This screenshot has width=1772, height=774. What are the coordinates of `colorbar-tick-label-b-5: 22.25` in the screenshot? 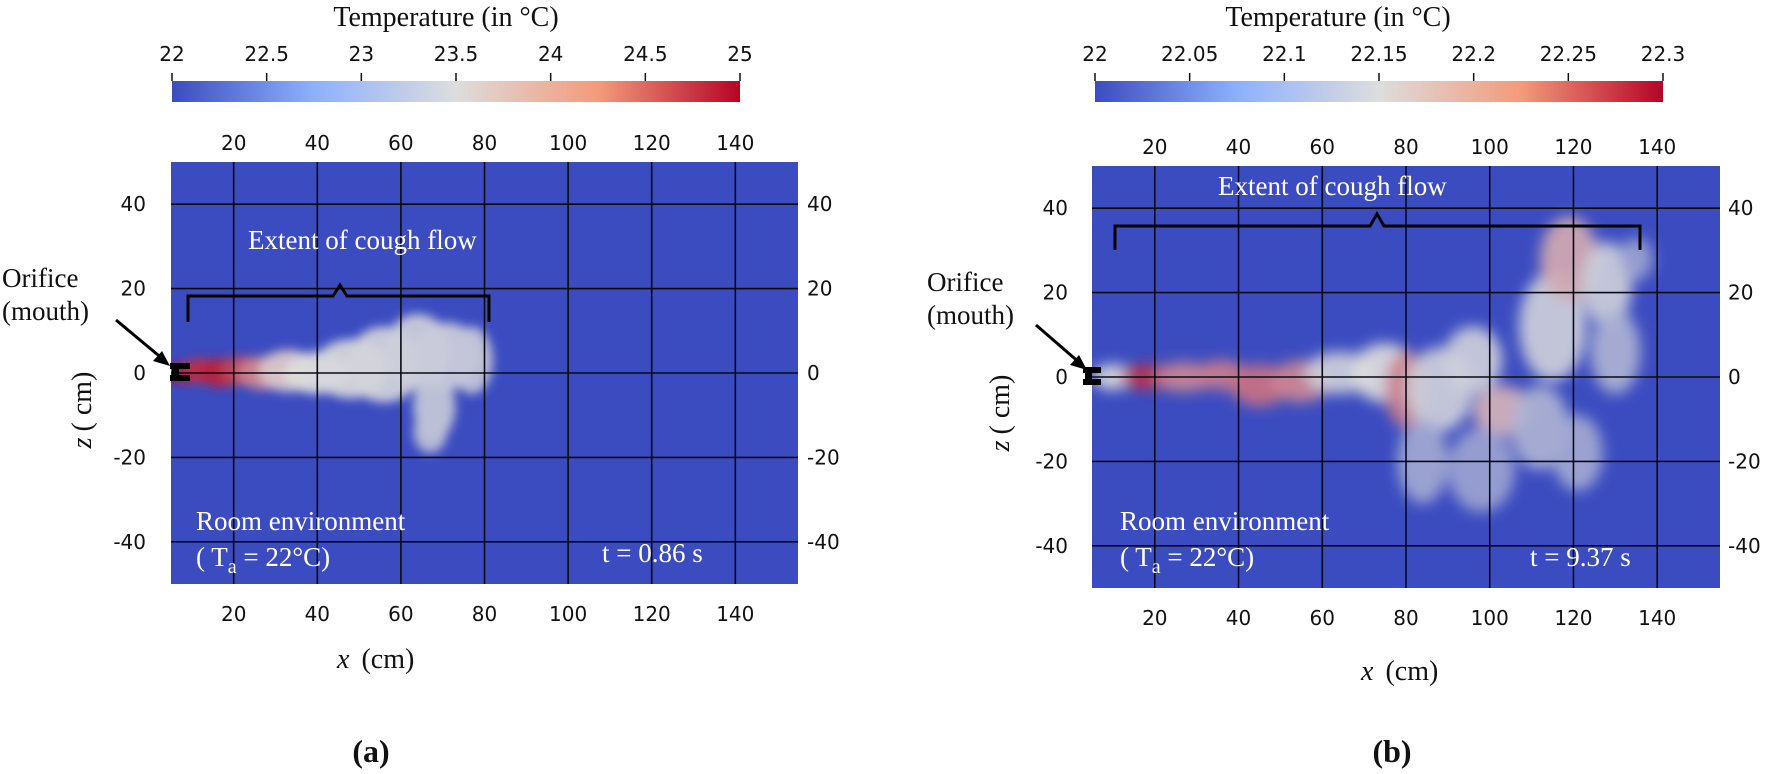 It's located at (1568, 54).